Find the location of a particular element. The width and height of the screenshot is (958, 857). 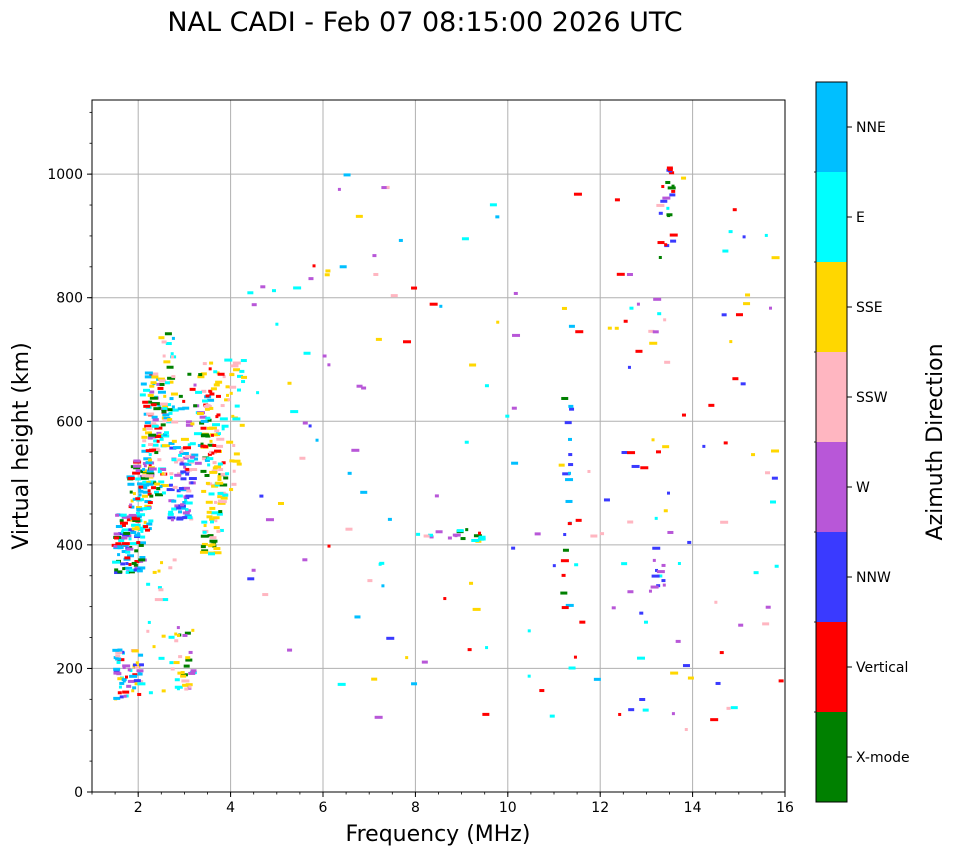

y-axis-label: Virtual height (km) is located at coordinates (21, 445).